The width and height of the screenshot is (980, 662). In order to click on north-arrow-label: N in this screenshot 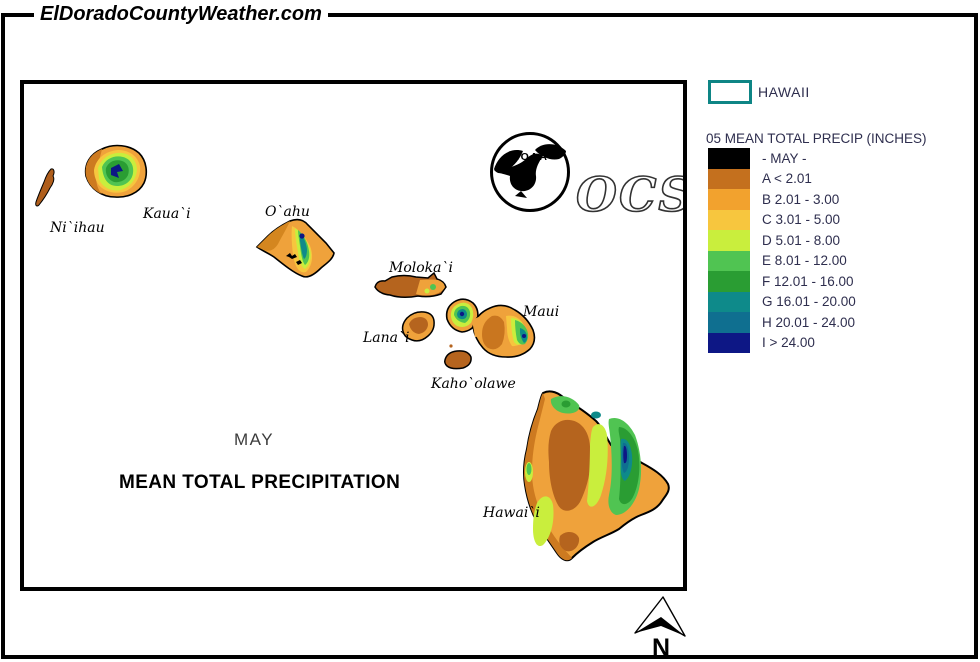, I will do `click(661, 648)`.